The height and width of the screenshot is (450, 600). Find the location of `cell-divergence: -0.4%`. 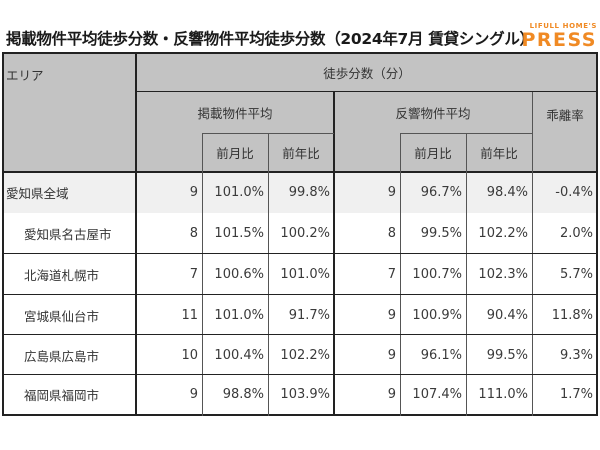

cell-divergence: -0.4% is located at coordinates (564, 192).